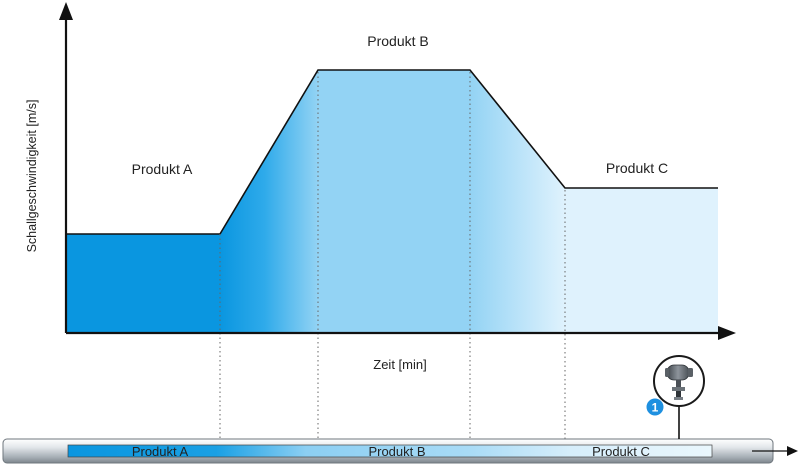 The width and height of the screenshot is (800, 471). I want to click on sensor: 1, so click(675, 397).